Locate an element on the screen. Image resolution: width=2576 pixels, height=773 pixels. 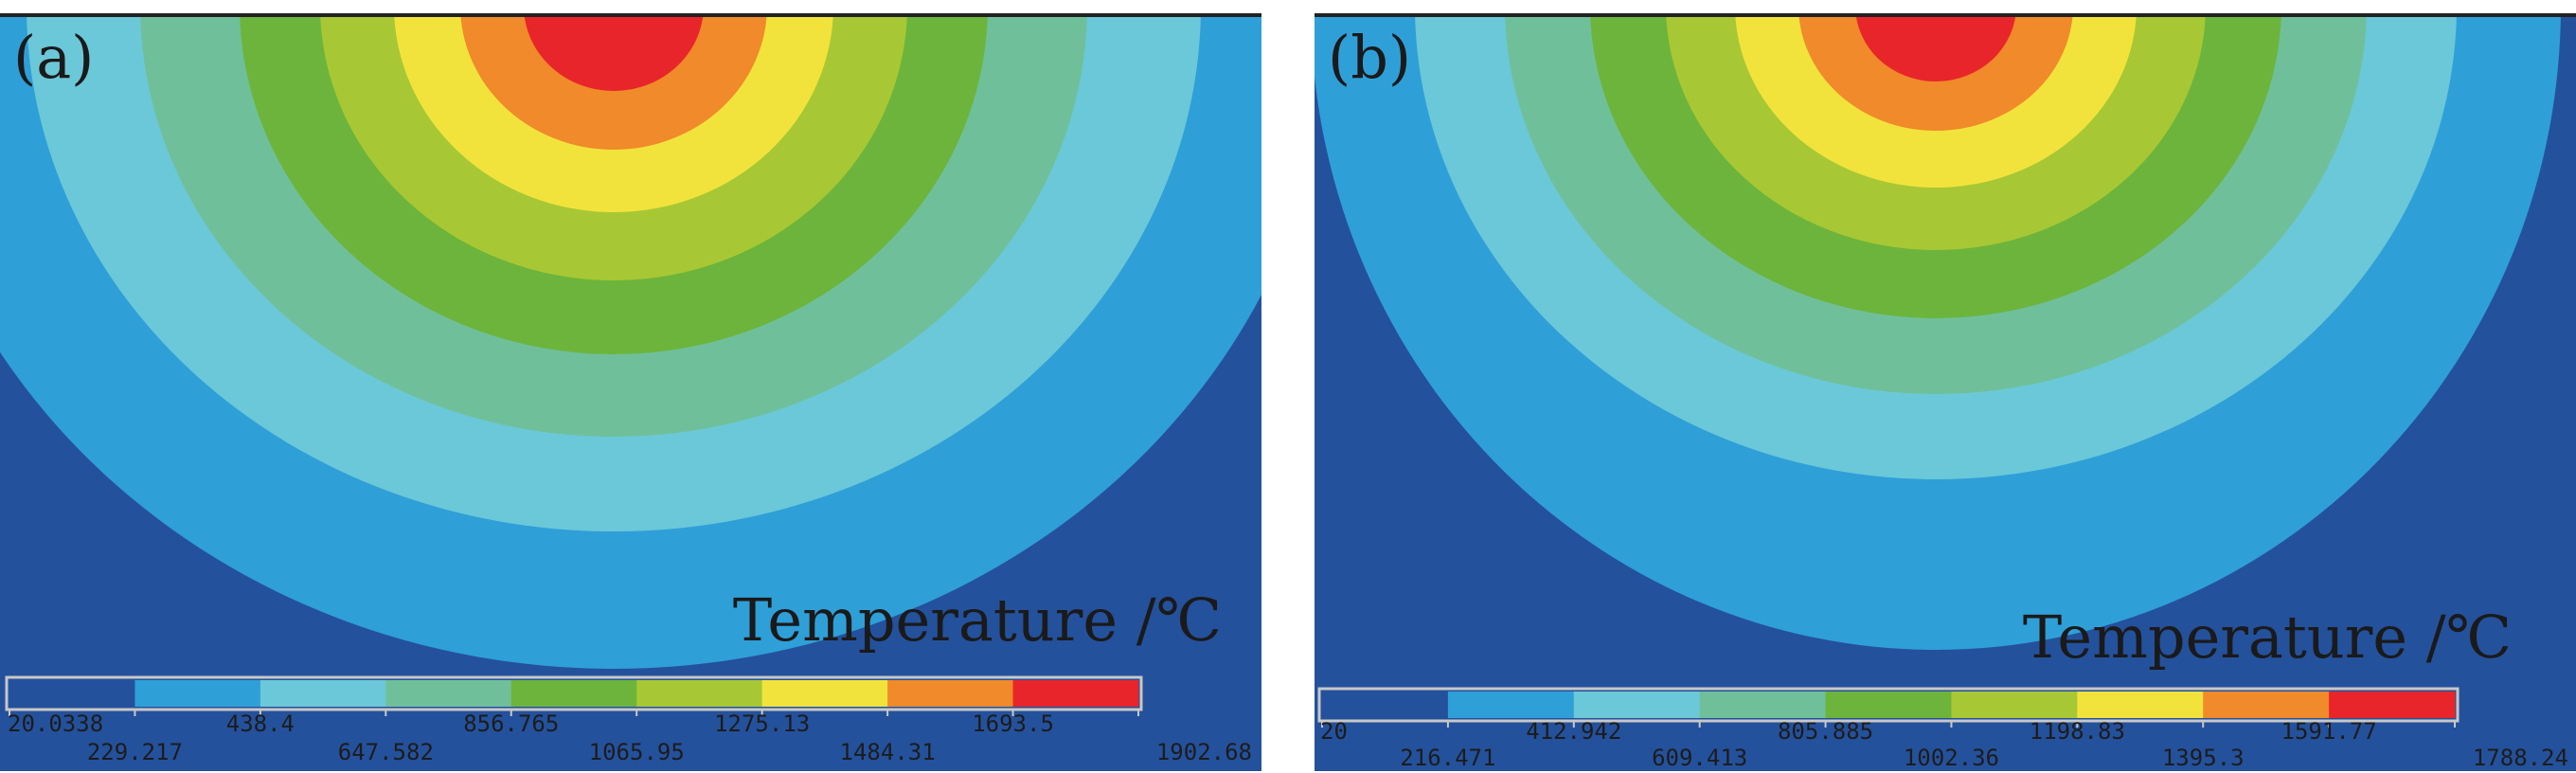
colorbar-tick-label: 1693.5 is located at coordinates (1013, 723).